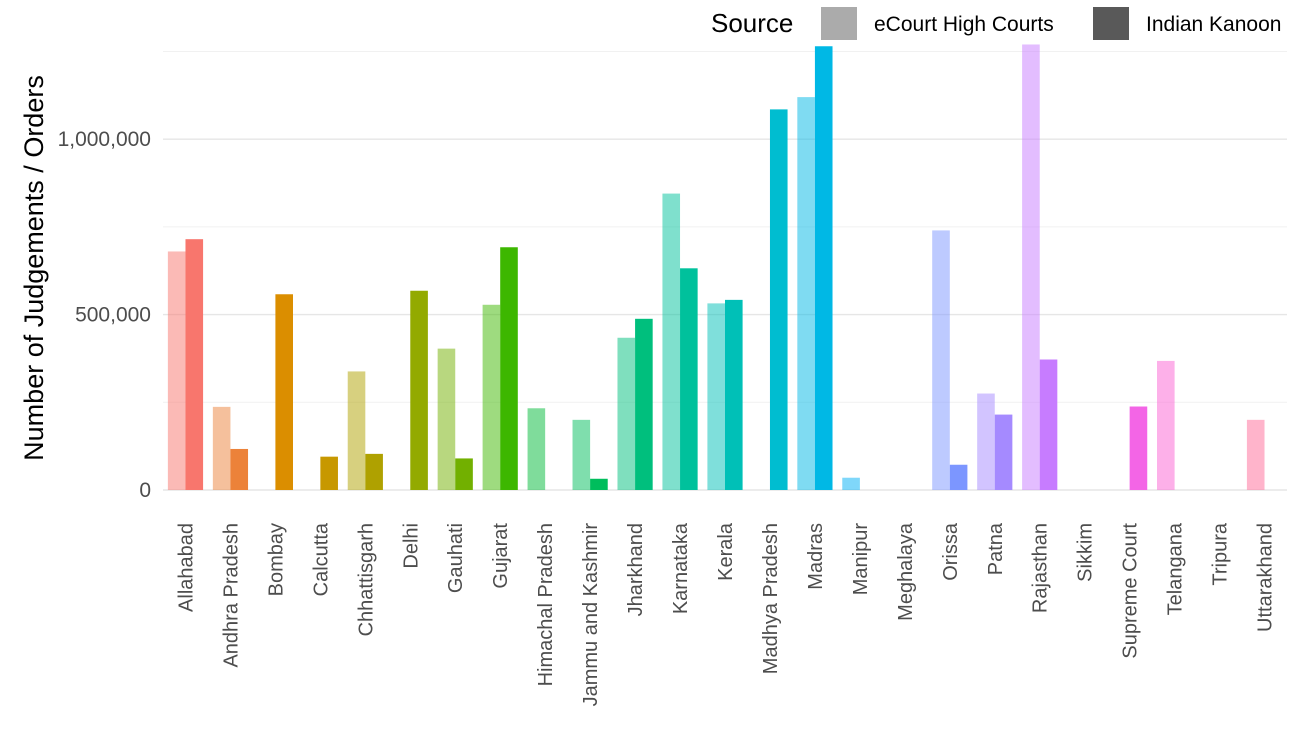 This screenshot has height=751, width=1313. Describe the element at coordinates (231, 595) in the screenshot. I see `x-tick-label: Andhra Pradesh` at that location.